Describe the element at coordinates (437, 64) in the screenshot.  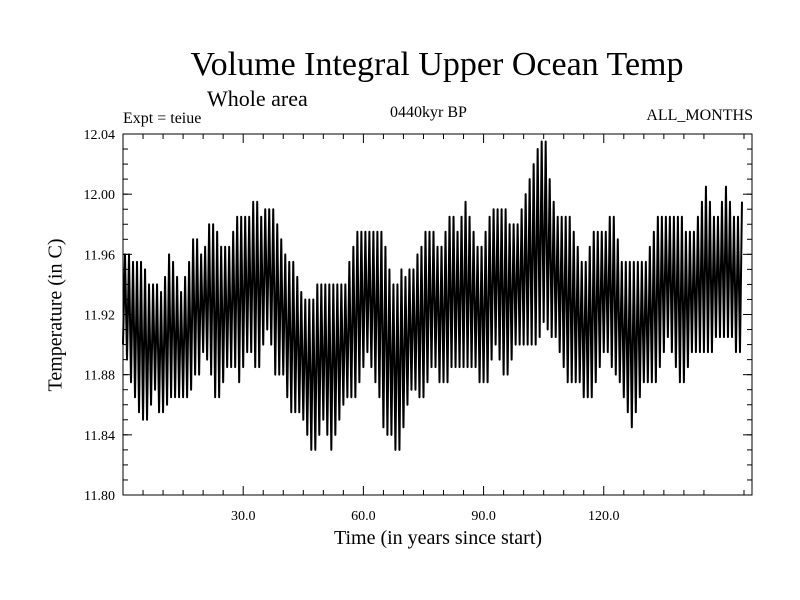
I see `chart-title: Volume Integral Upper Ocean Temp` at that location.